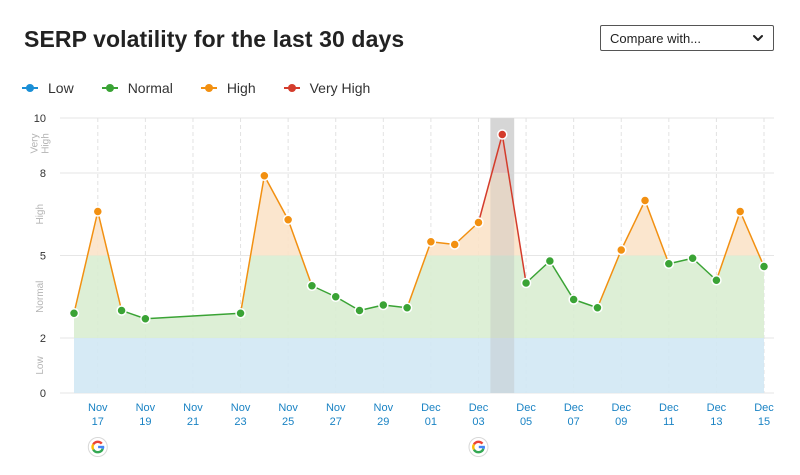  What do you see at coordinates (340, 88) in the screenshot?
I see `legend-label: Very High` at bounding box center [340, 88].